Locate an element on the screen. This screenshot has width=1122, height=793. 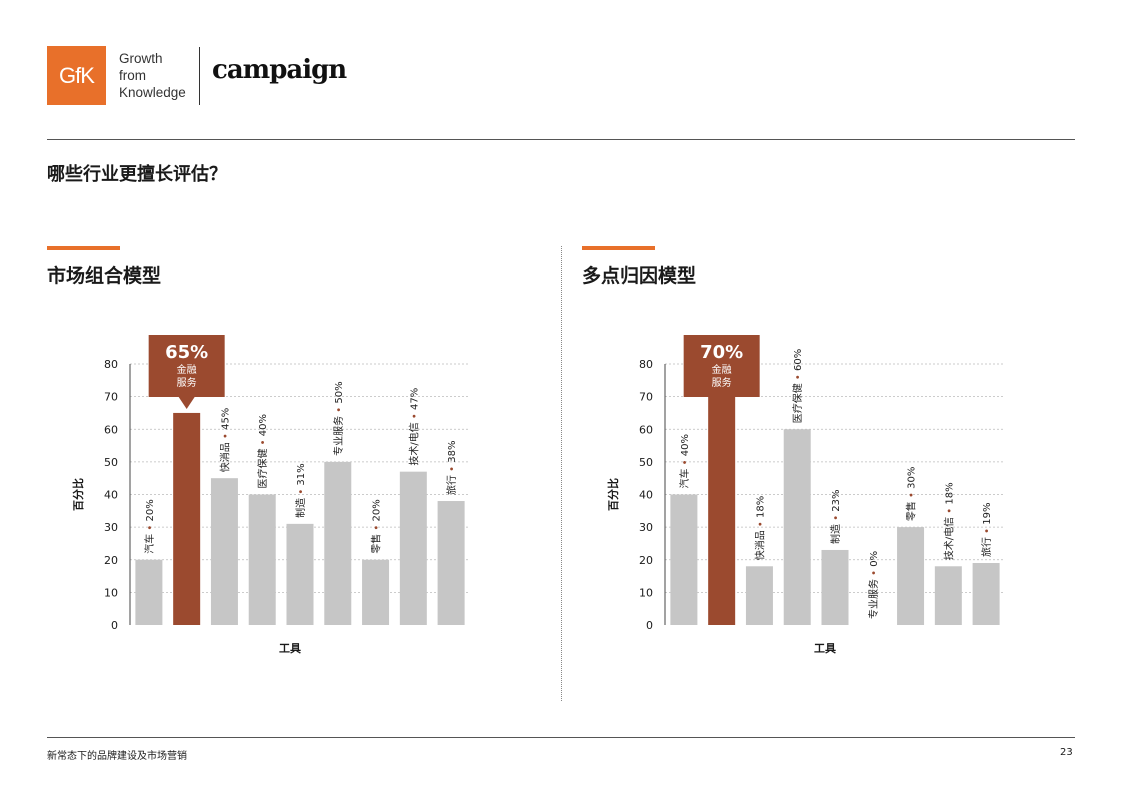
bar-value-label: 医疗保健 • 40% is located at coordinates (262, 451).